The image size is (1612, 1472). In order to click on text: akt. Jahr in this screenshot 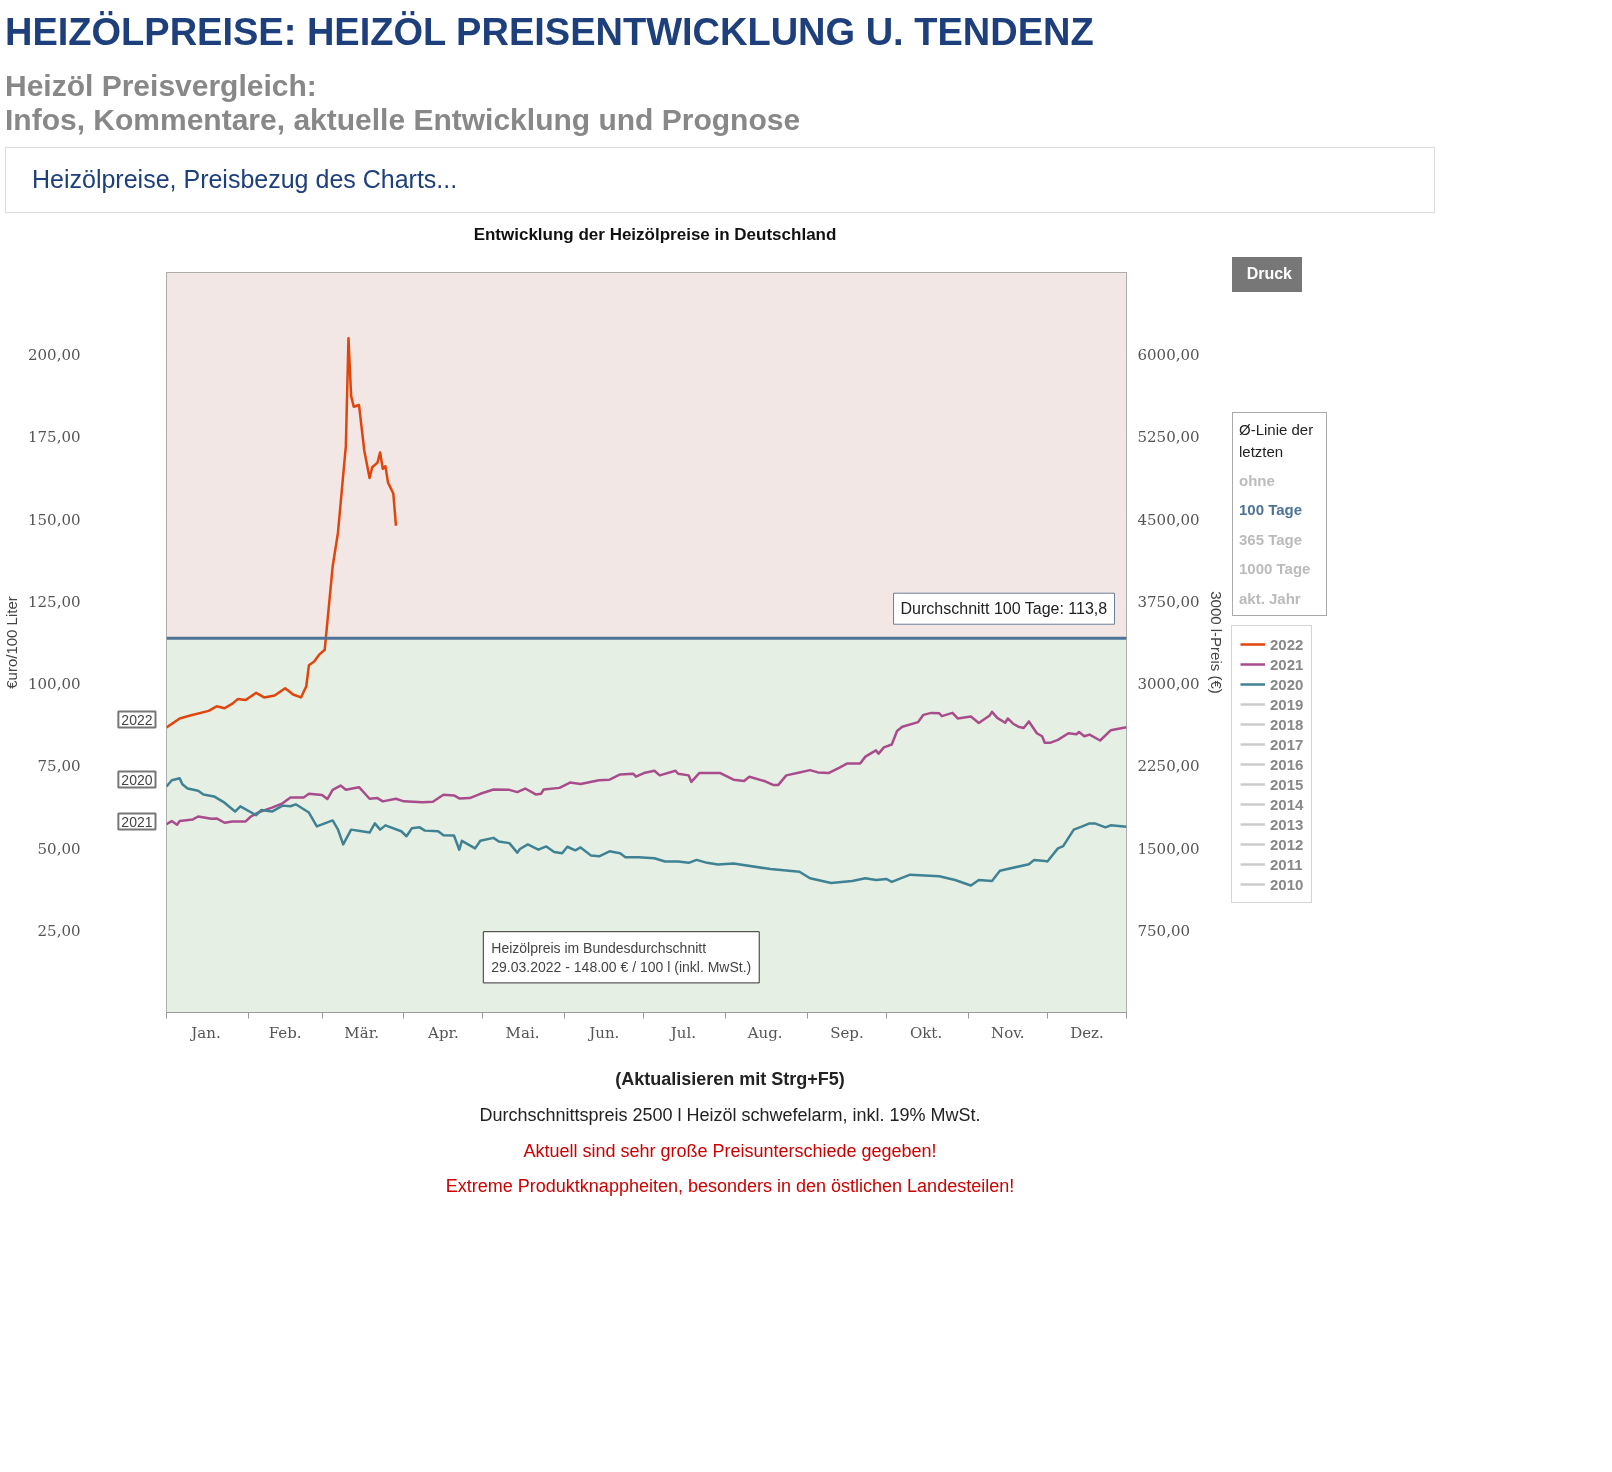, I will do `click(1270, 598)`.